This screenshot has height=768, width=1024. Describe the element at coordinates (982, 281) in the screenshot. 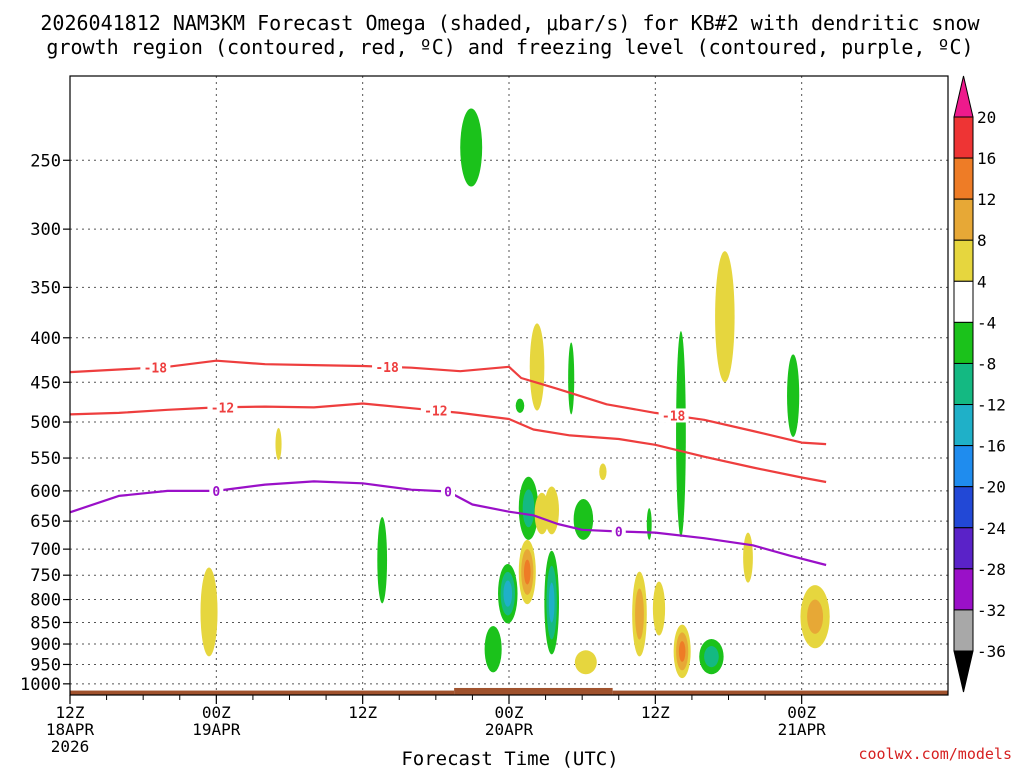

I see `colorbar-label-4: 4` at that location.